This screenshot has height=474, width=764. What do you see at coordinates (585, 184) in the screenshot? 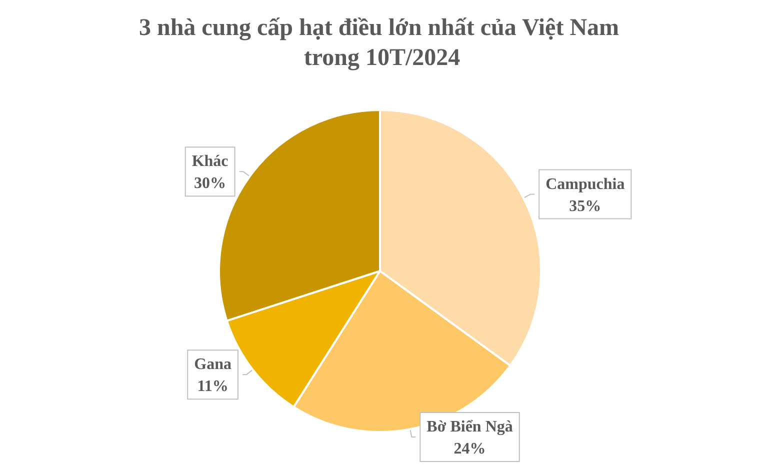
I see `slice-label: Campuchia` at bounding box center [585, 184].